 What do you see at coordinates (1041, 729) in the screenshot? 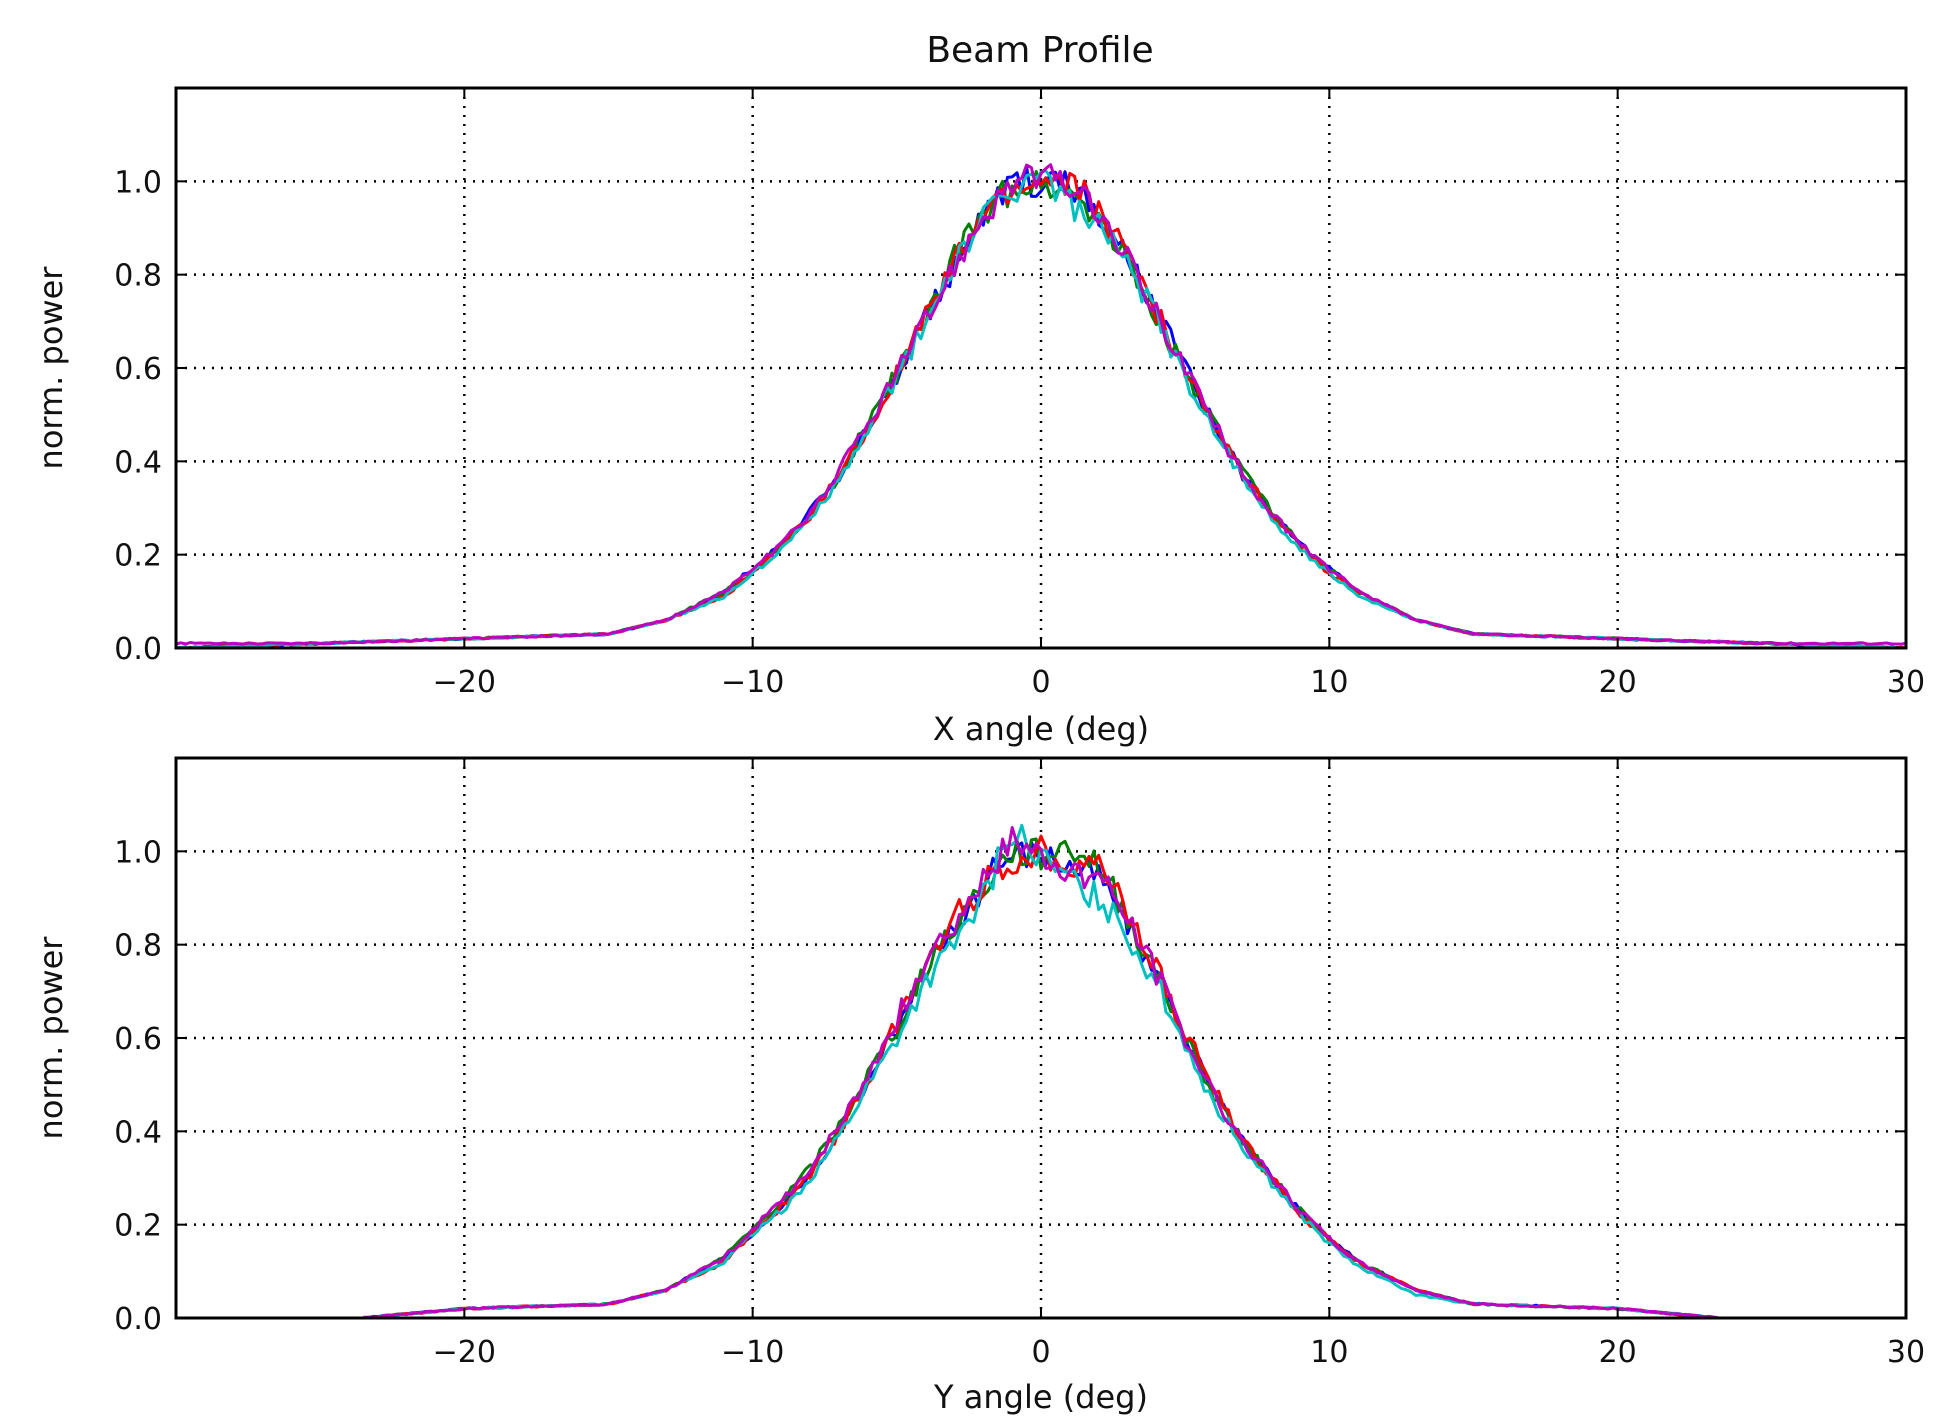
I see `x-axis-label: X angle (deg)` at bounding box center [1041, 729].